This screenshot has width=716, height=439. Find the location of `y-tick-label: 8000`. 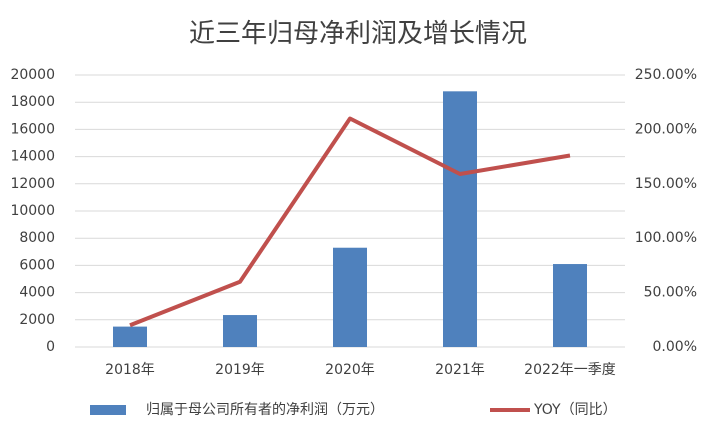

y-tick-label: 8000 is located at coordinates (37, 238).